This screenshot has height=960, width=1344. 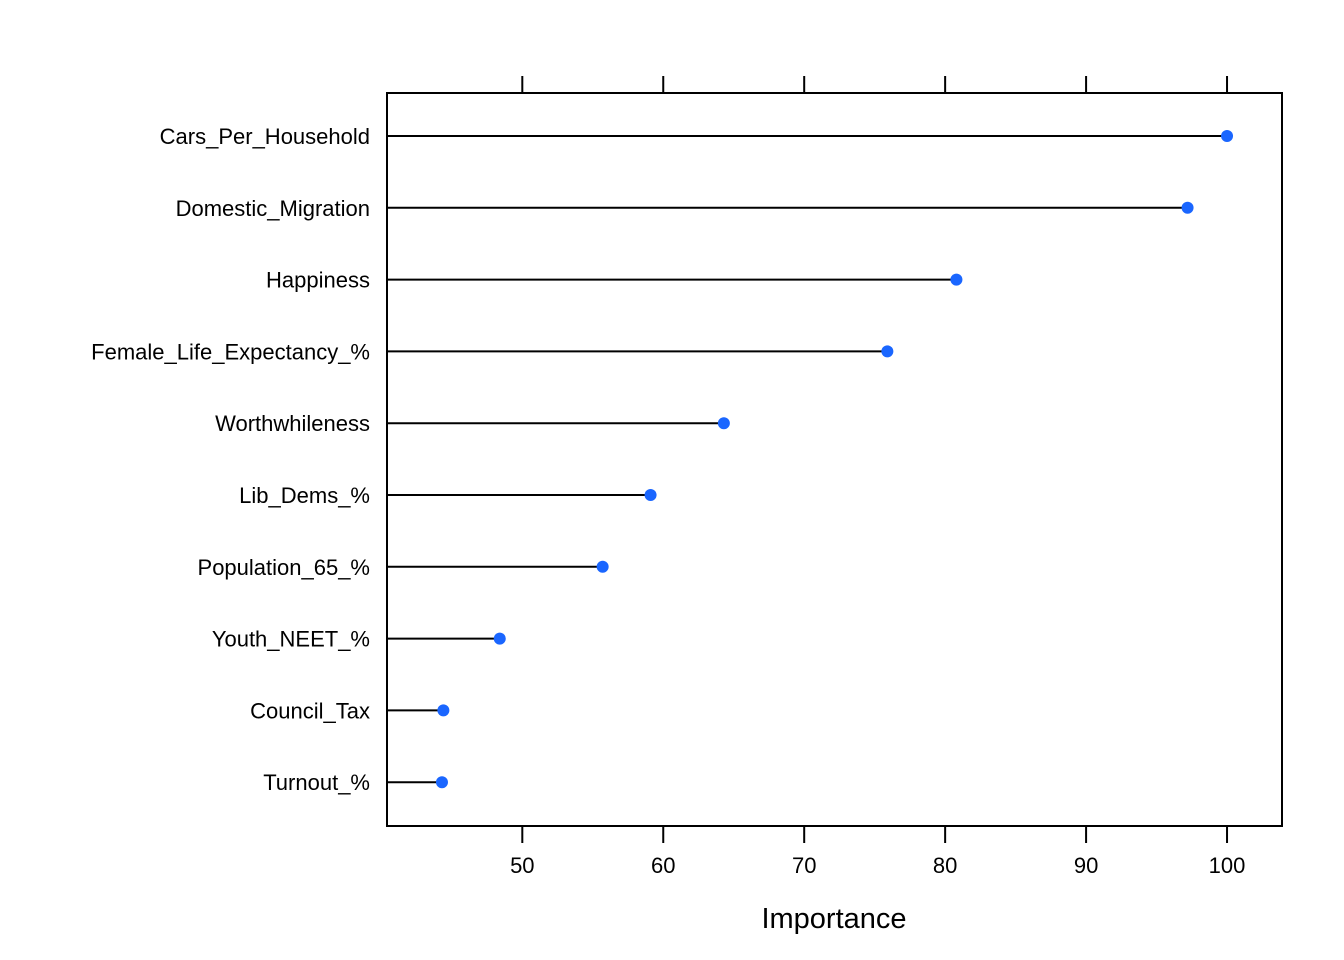 I want to click on category-label: Happiness, so click(x=318, y=280).